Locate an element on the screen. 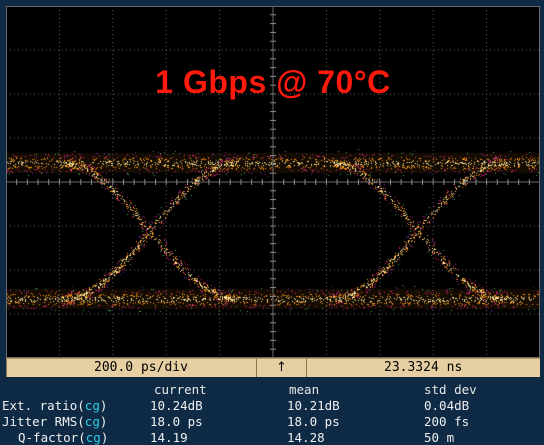  value-mean: 10.21dB is located at coordinates (313, 405).